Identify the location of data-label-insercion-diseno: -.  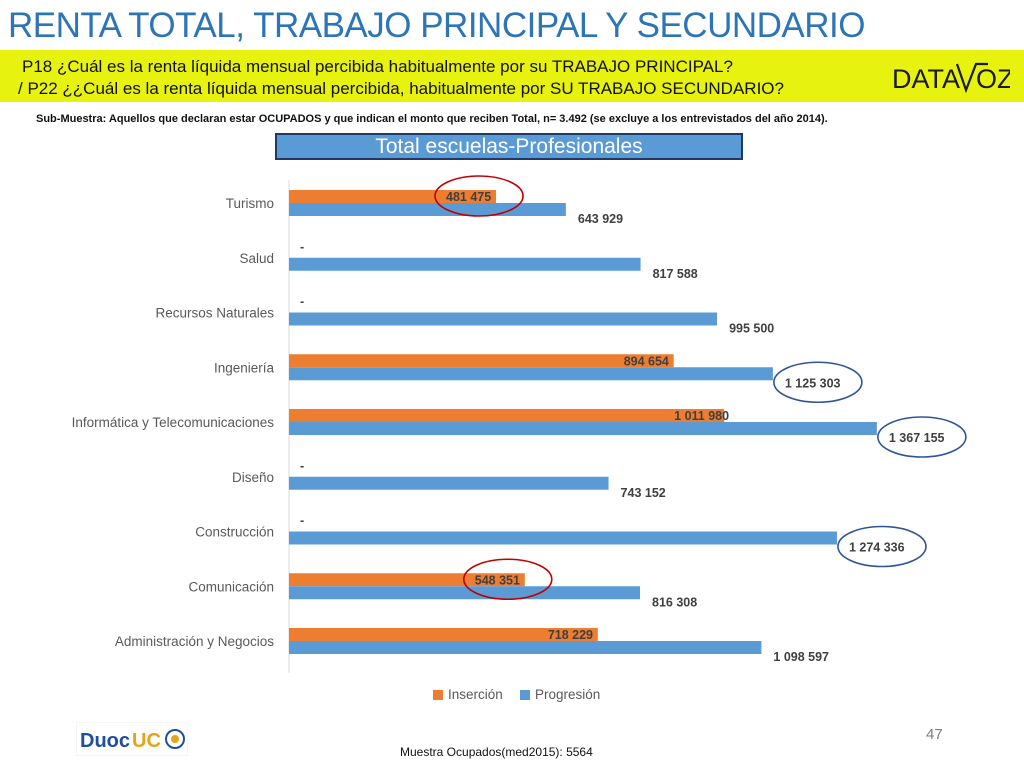
(302, 466).